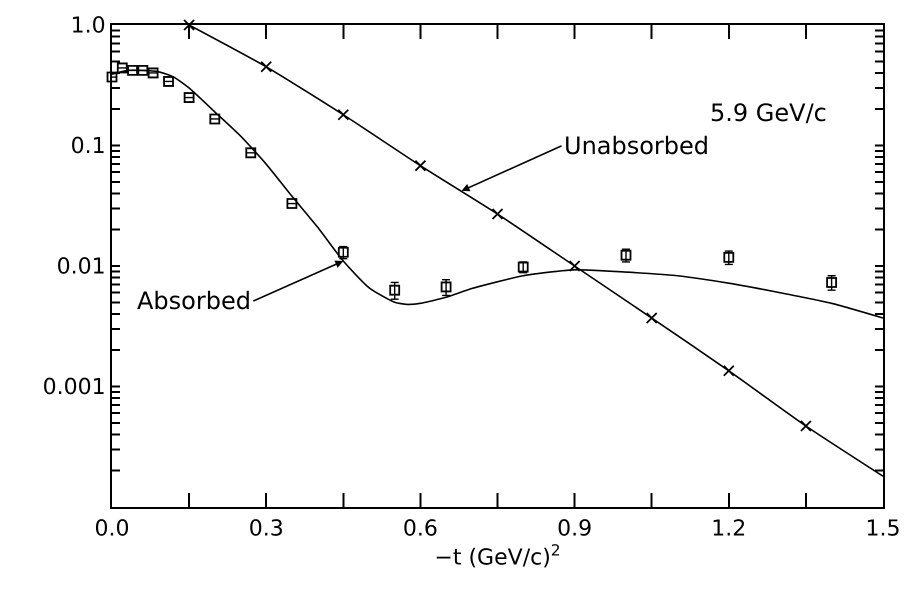  What do you see at coordinates (74, 387) in the screenshot?
I see `y-tick-label: 0.001` at bounding box center [74, 387].